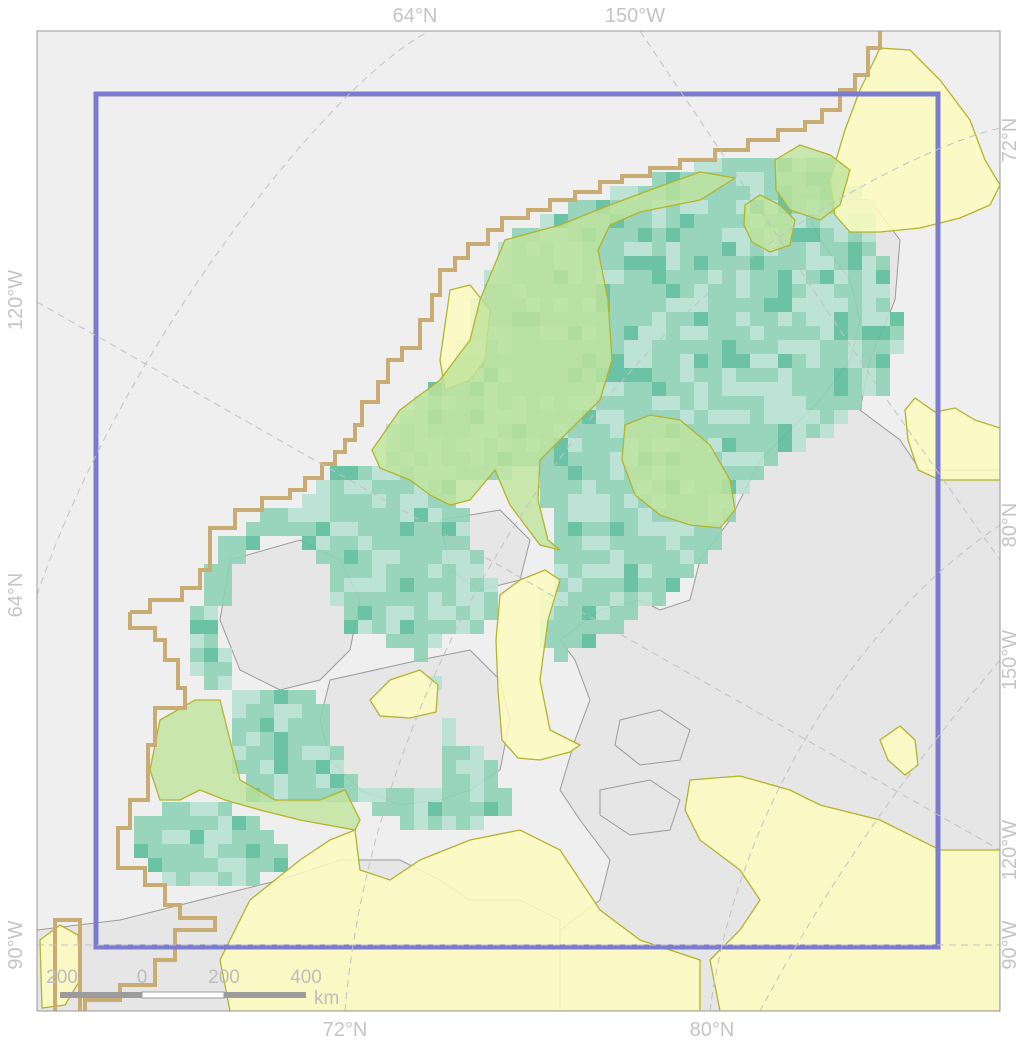  Describe the element at coordinates (62, 977) in the screenshot. I see `scale-tick-label: 200` at that location.